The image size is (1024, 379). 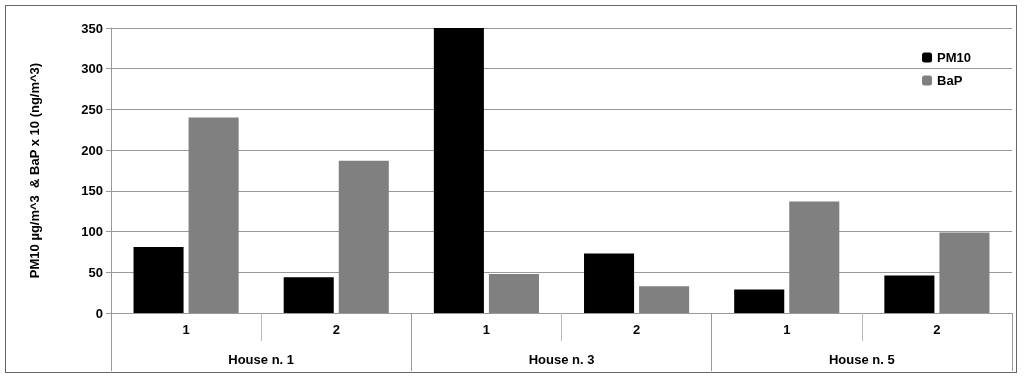 What do you see at coordinates (34, 170) in the screenshot?
I see `y-axis-title: PM10 µg/m^3 & BaP x 10 (ng/m^3)` at bounding box center [34, 170].